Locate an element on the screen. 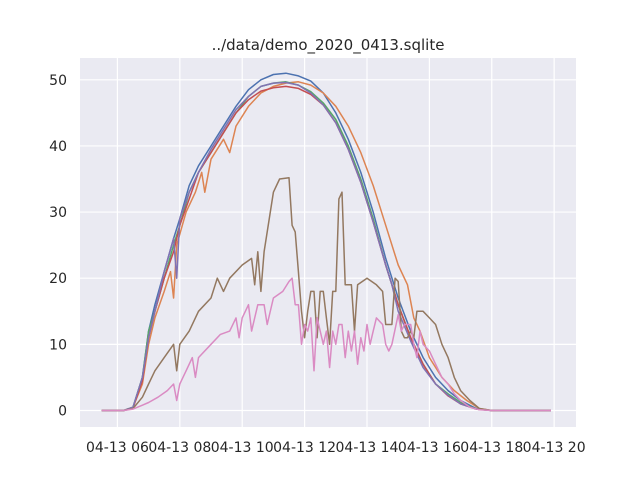  y-tick-label: 30 is located at coordinates (58, 213).